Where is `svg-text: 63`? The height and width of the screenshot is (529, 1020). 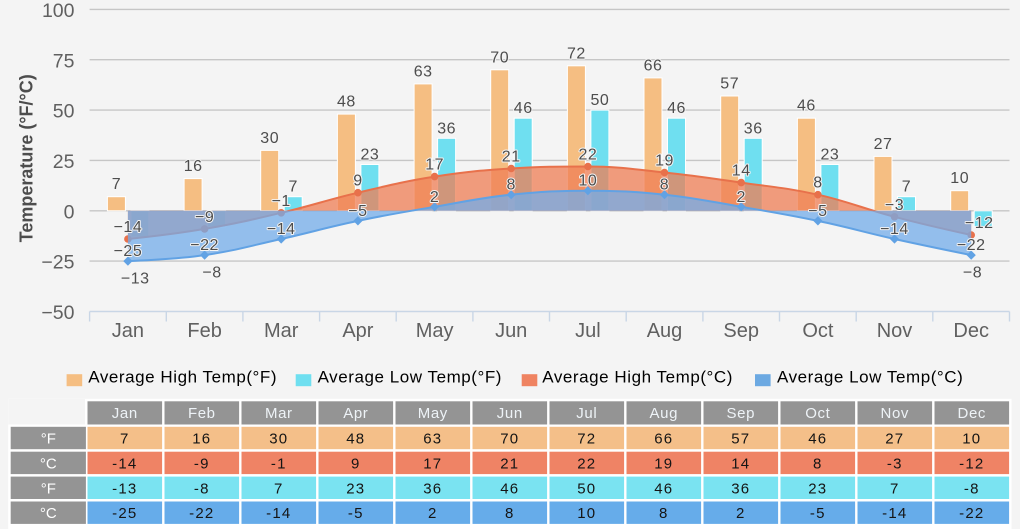 svg-text: 63 is located at coordinates (432, 439).